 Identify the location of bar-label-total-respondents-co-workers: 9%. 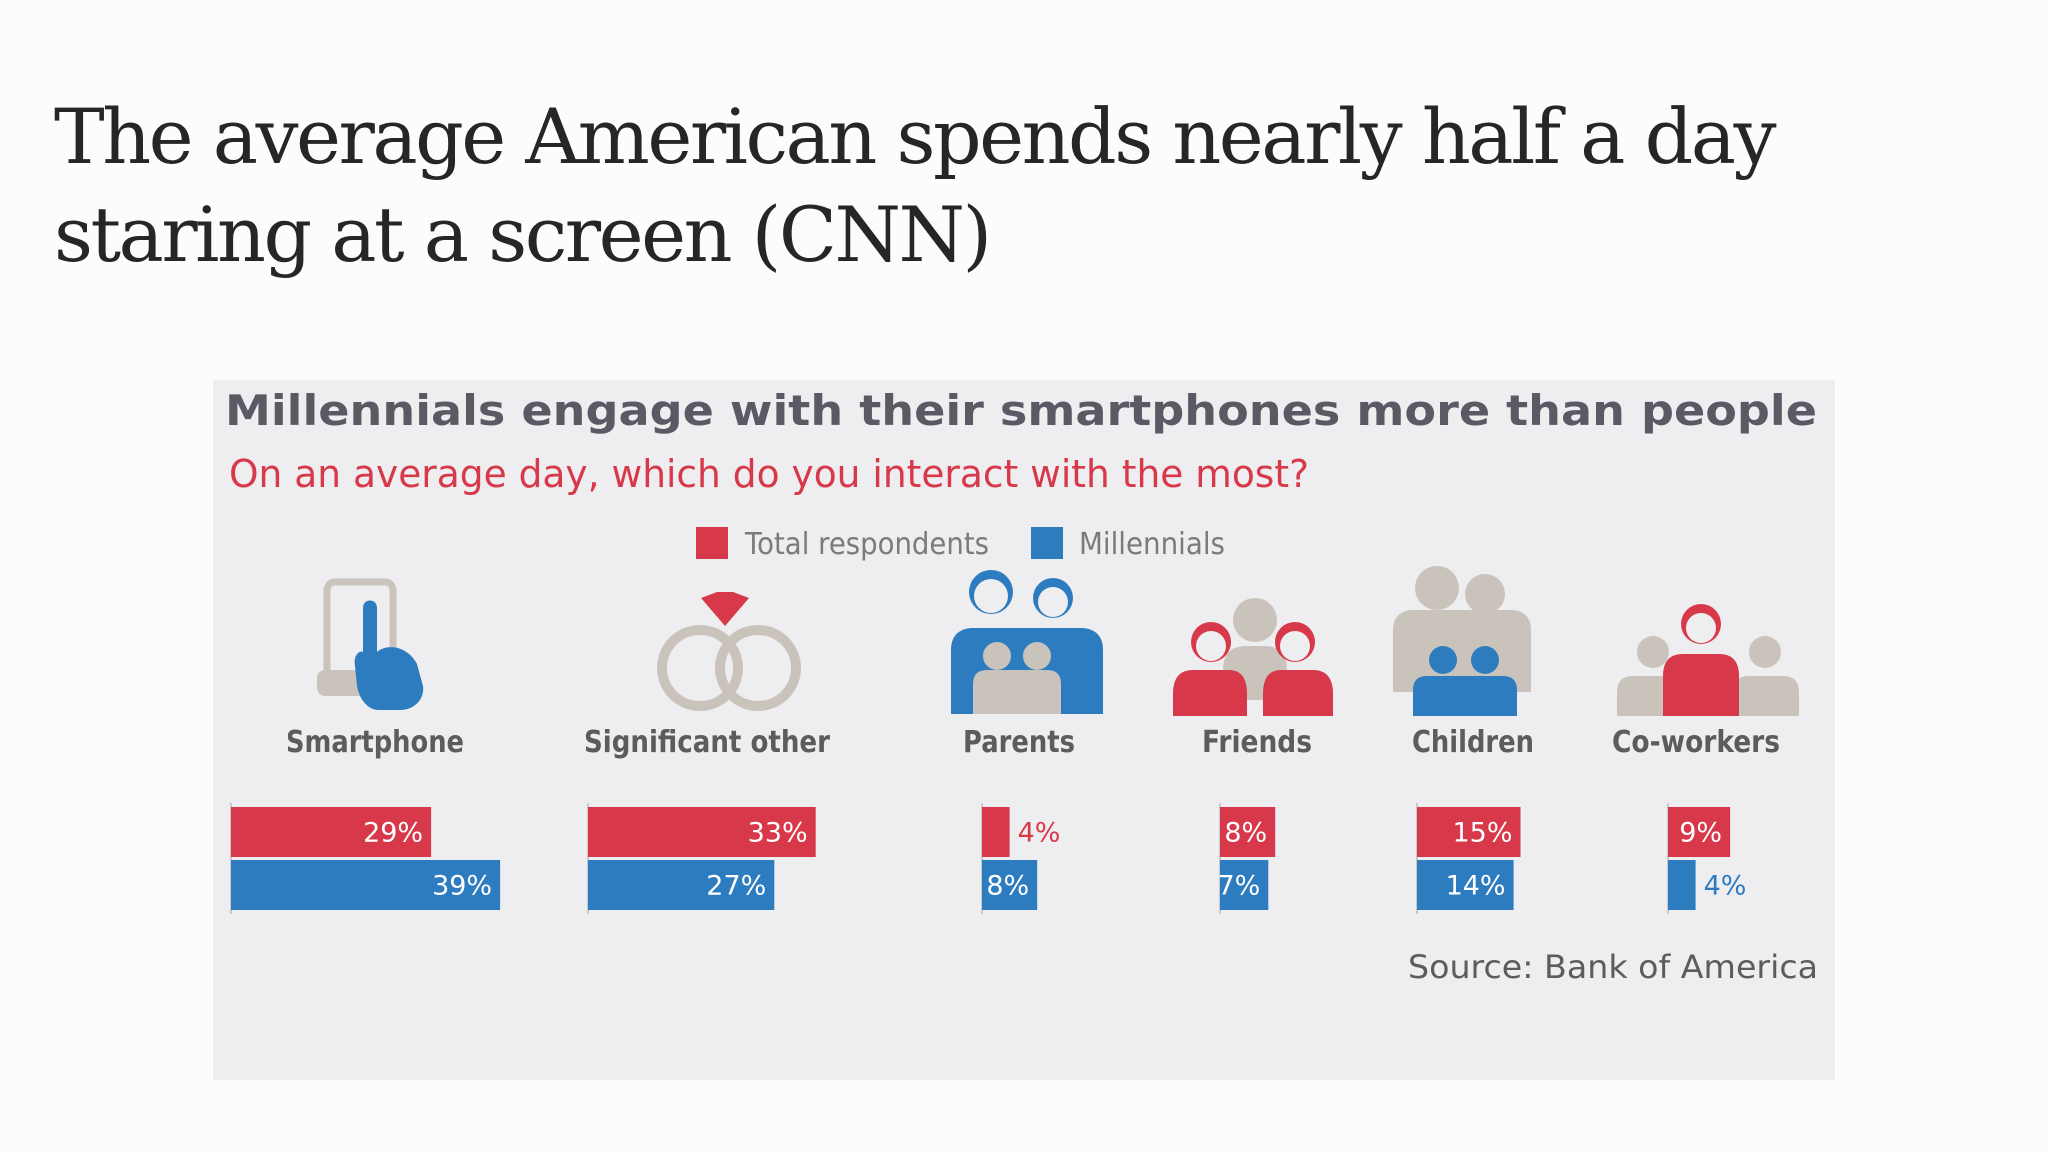
(1700, 833).